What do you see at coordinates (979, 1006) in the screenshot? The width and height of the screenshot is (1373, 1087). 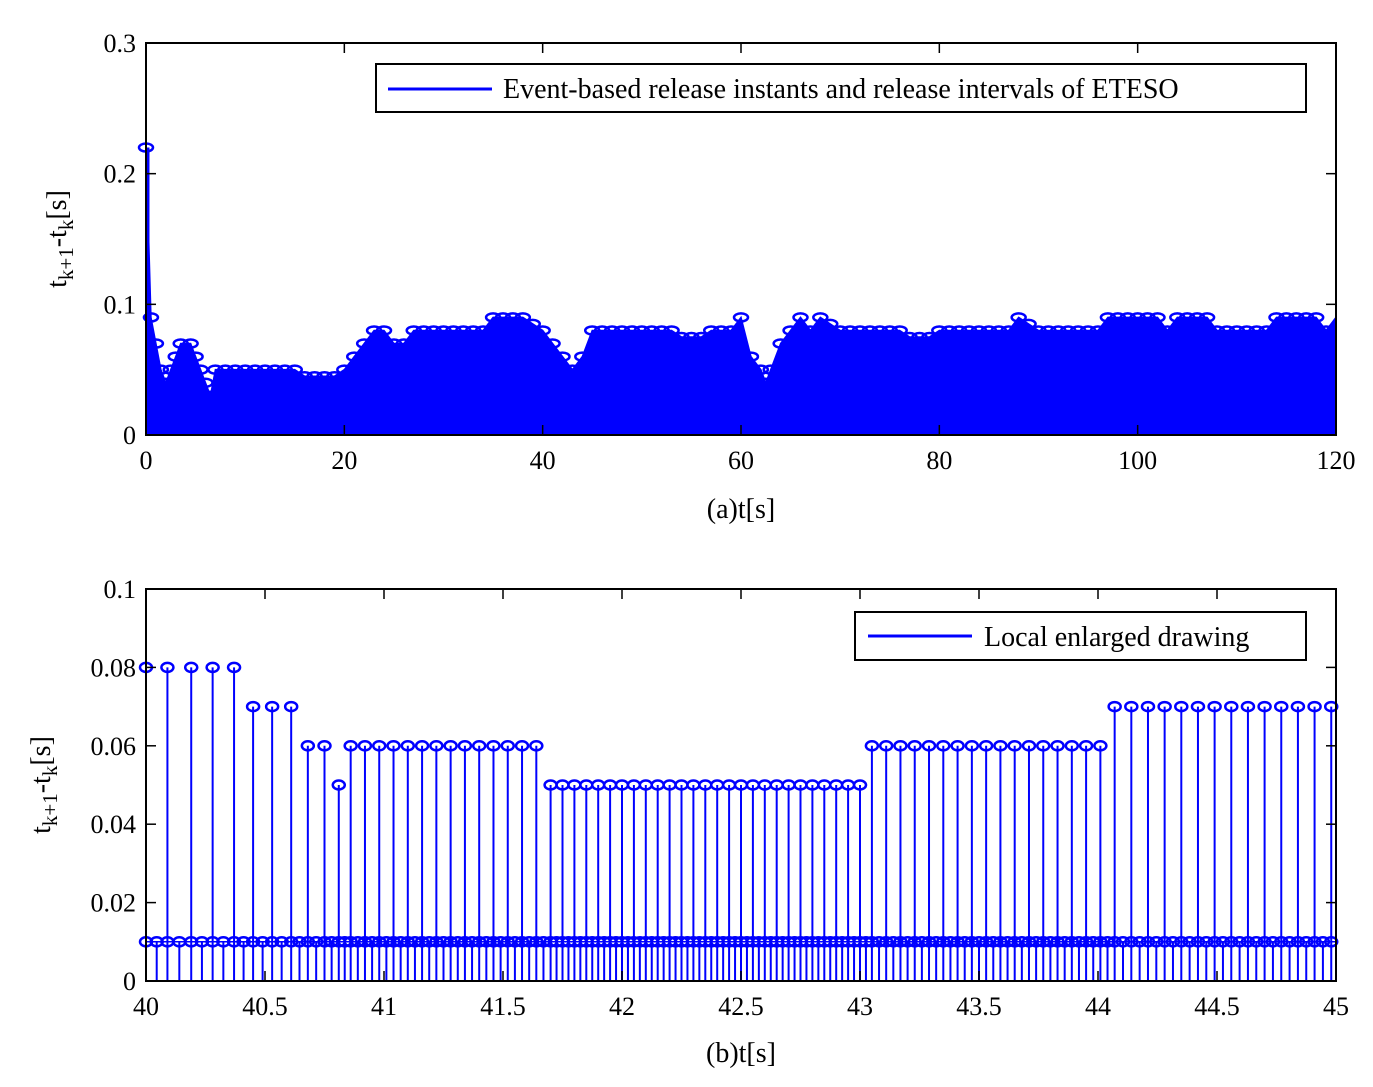 I see `x-tick-label: 43.5` at bounding box center [979, 1006].